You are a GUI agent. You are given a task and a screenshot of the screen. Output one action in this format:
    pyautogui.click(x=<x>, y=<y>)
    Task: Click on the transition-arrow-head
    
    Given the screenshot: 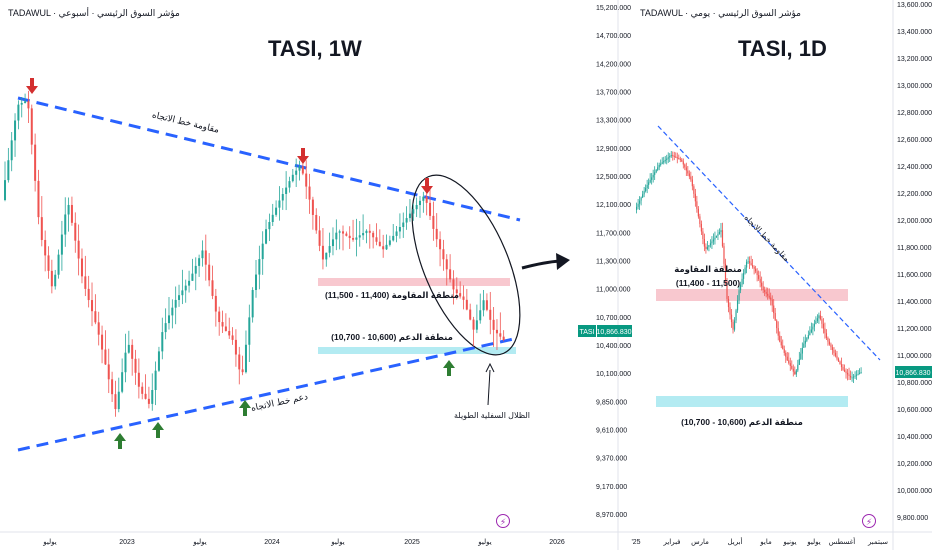 What is the action you would take?
    pyautogui.click(x=563, y=261)
    